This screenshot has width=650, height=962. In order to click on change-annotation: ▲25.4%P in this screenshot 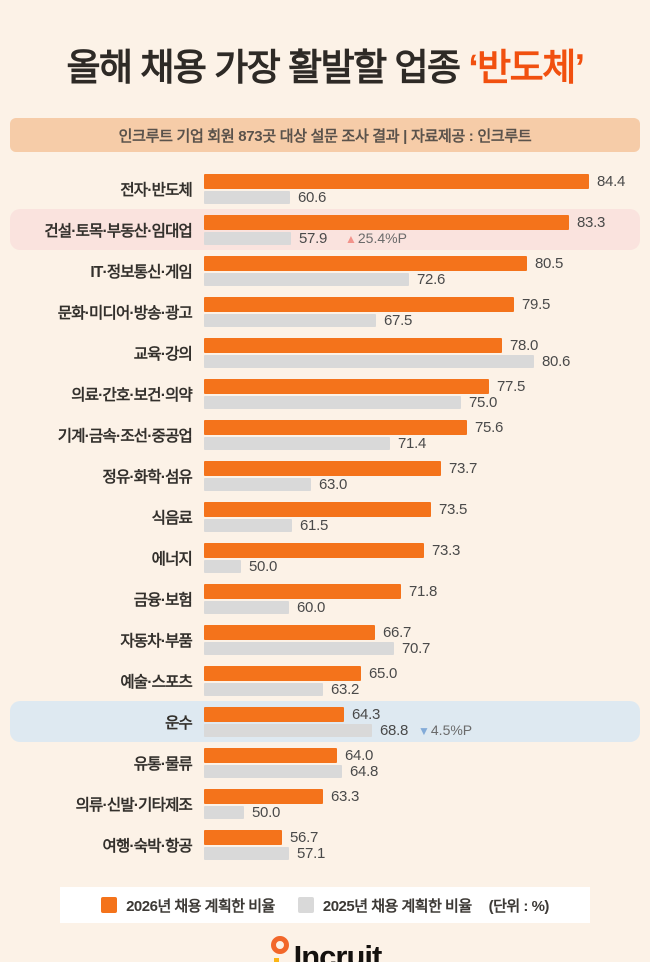, I will do `click(376, 238)`.